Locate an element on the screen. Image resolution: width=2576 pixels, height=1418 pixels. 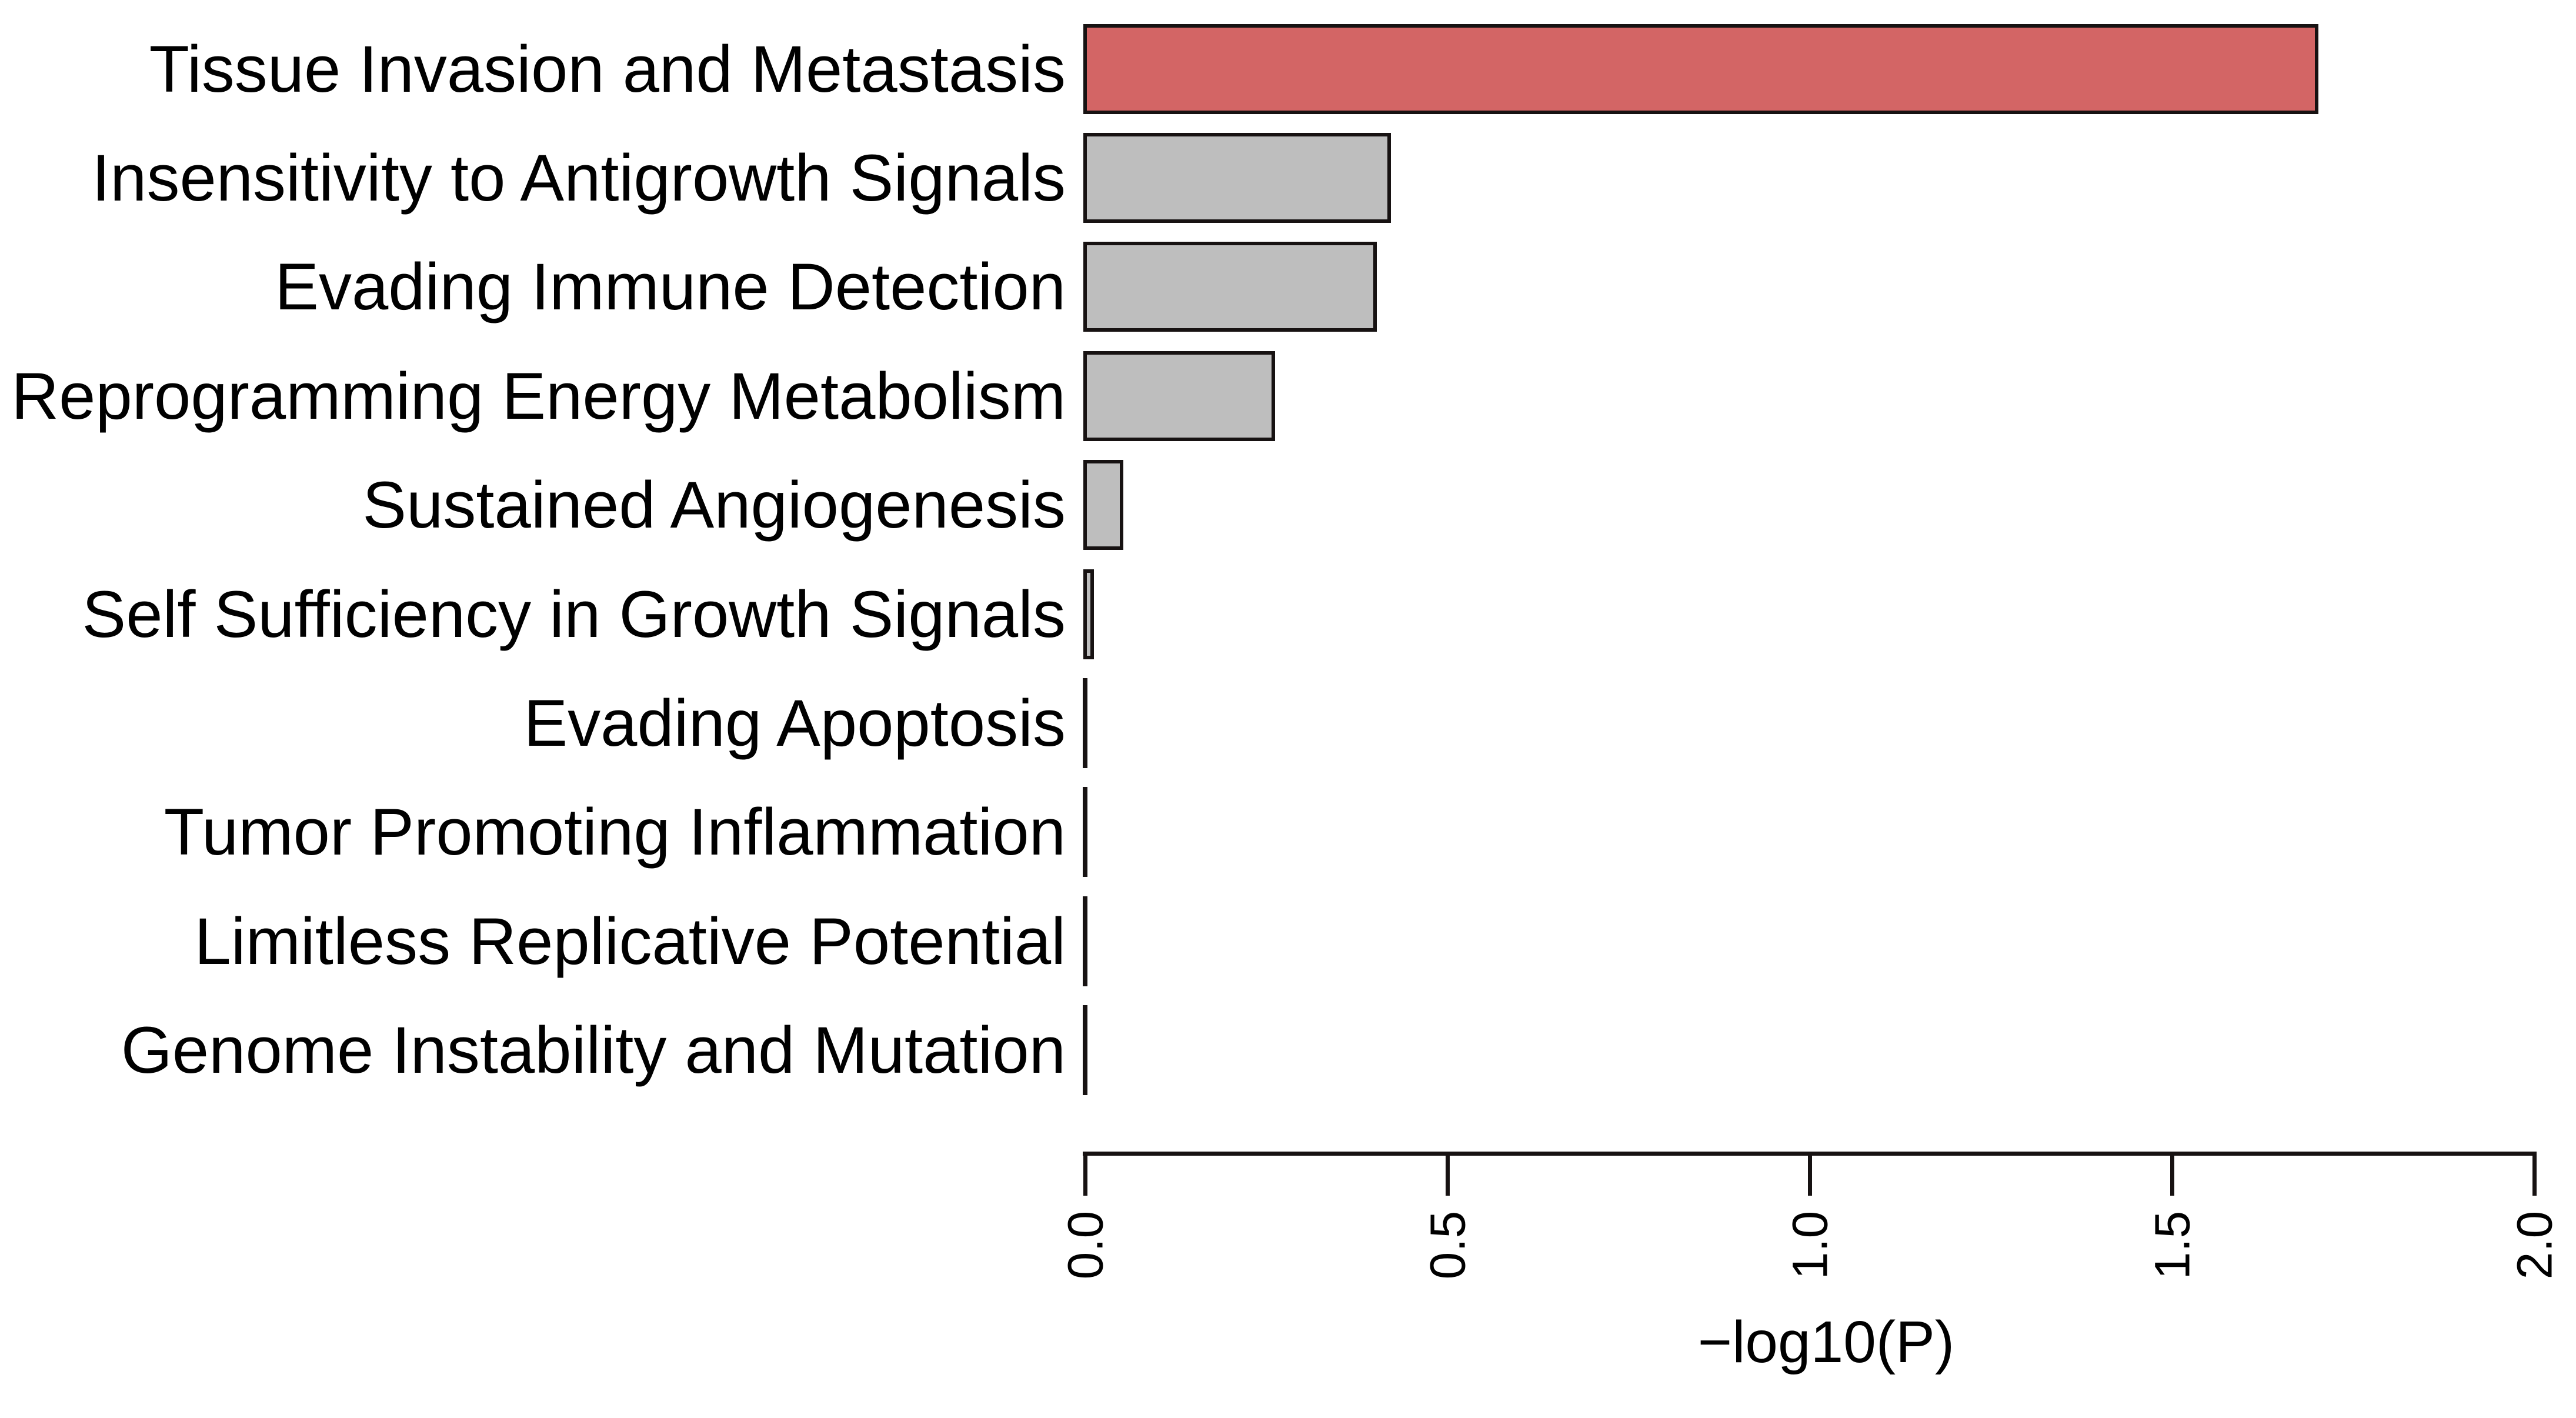
x-axis-tick-label: 2.0 is located at coordinates (2511, 1245).